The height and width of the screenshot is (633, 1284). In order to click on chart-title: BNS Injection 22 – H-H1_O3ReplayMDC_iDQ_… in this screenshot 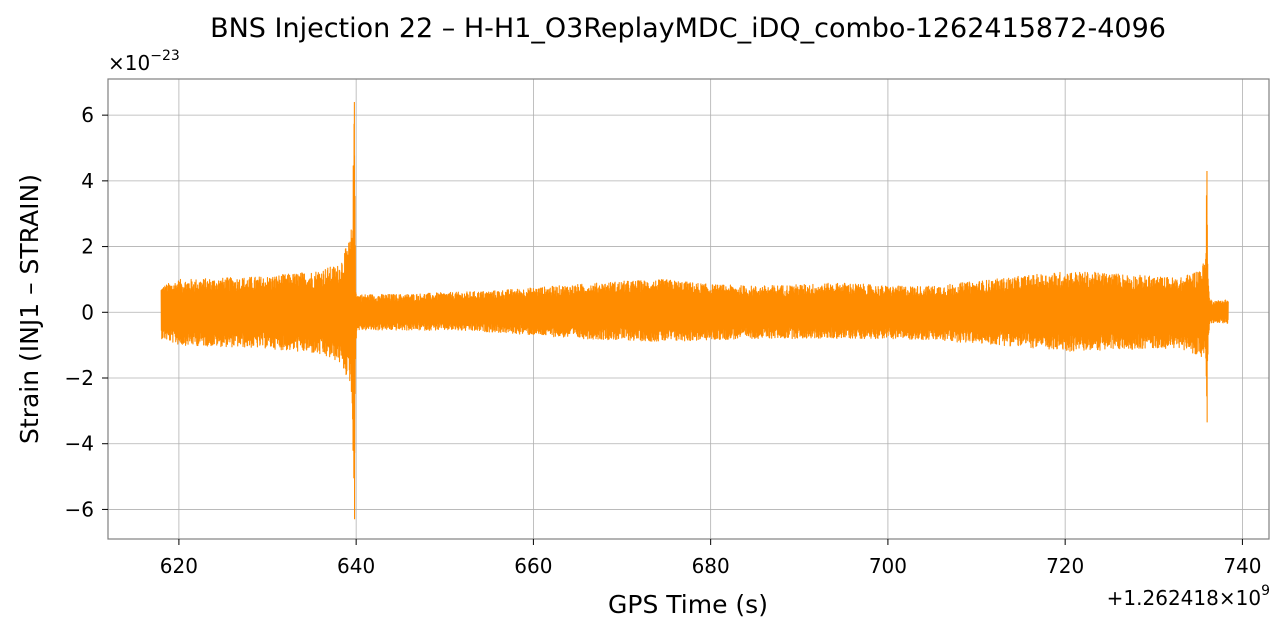, I will do `click(688, 28)`.